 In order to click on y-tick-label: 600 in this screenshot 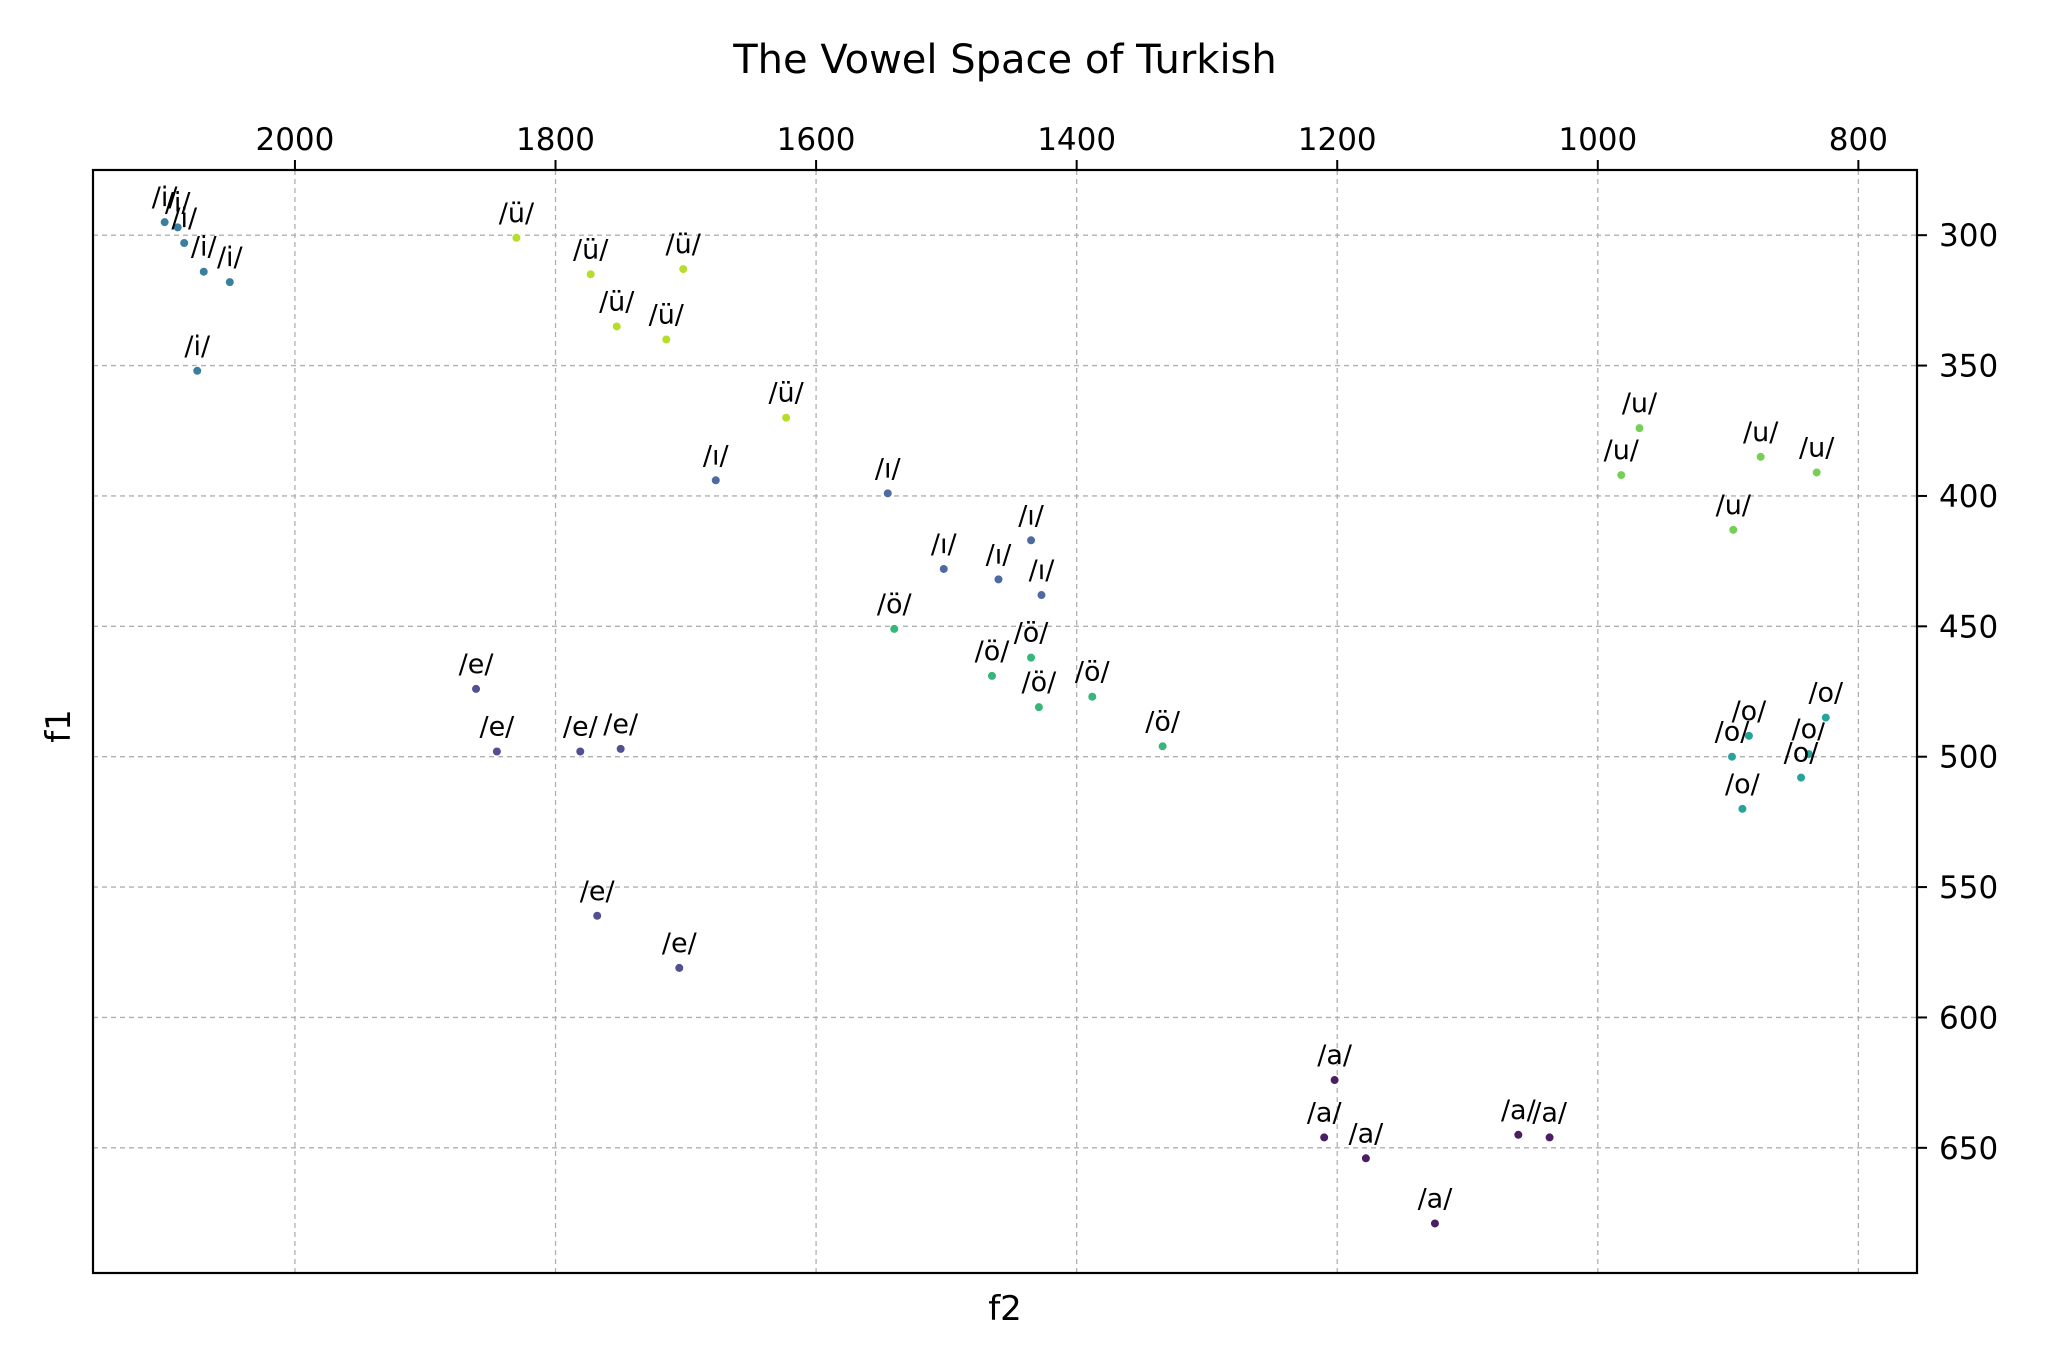, I will do `click(1968, 1018)`.